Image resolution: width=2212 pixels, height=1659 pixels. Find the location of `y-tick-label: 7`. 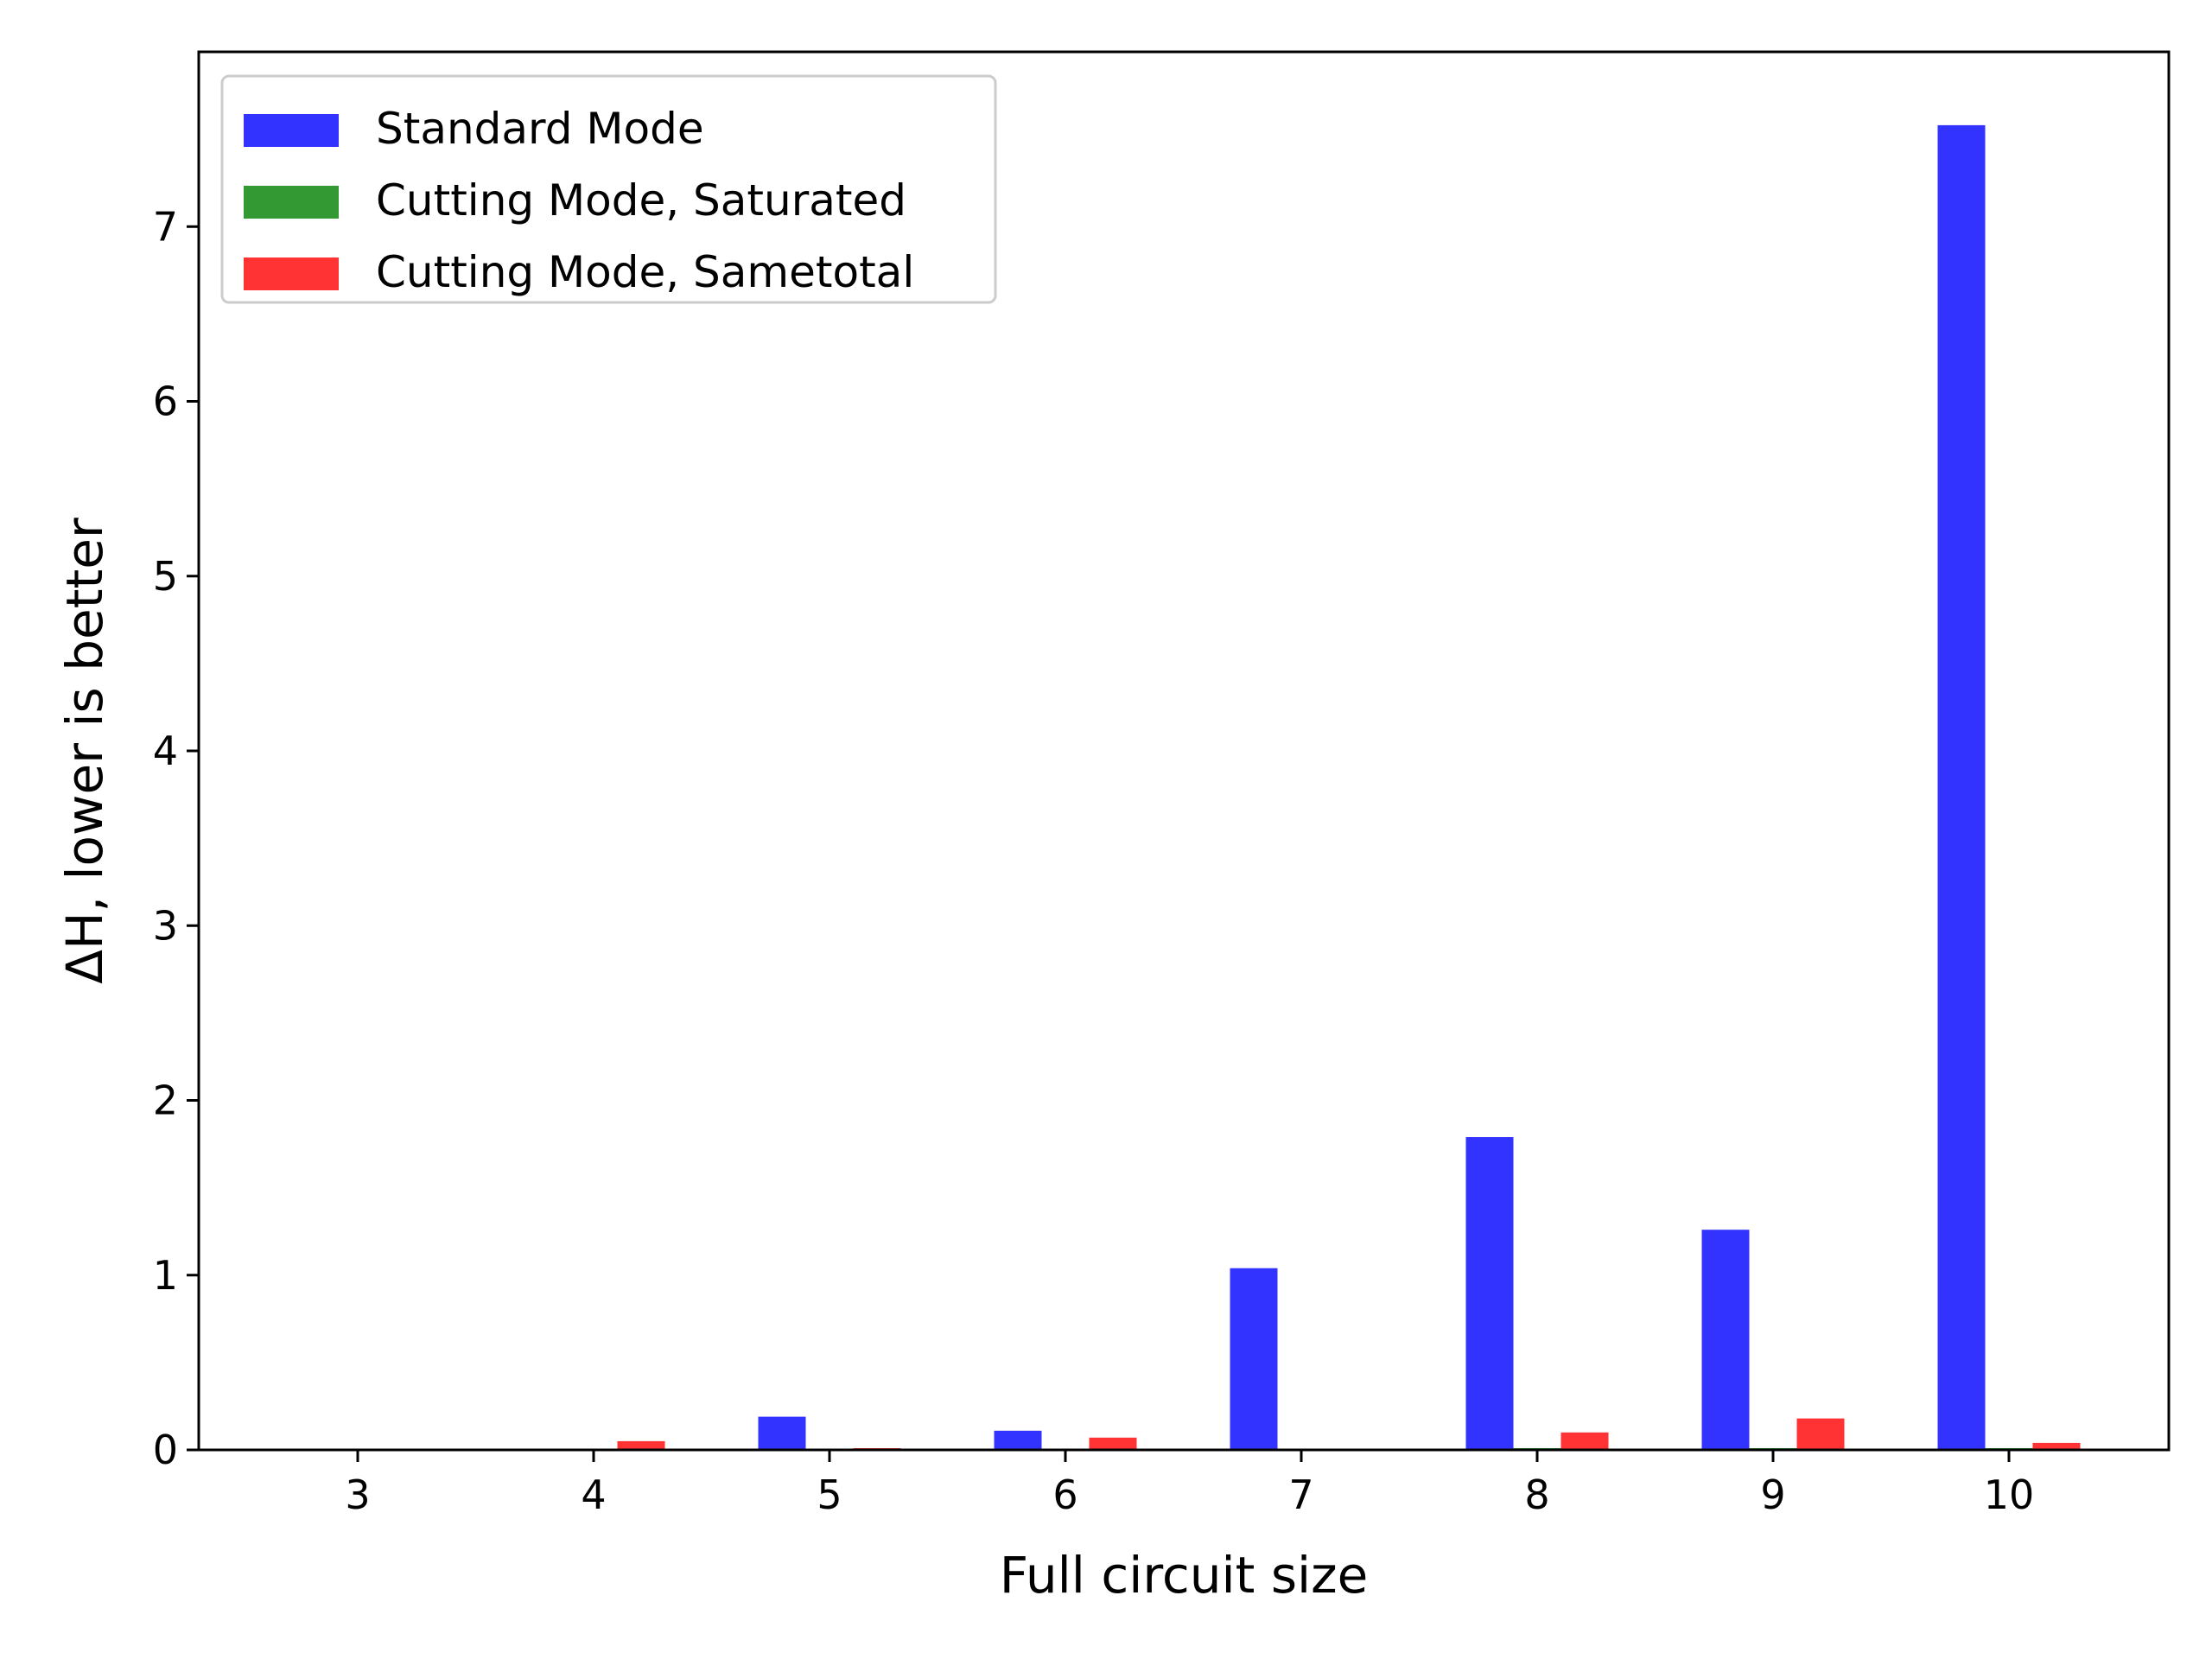

y-tick-label: 7 is located at coordinates (165, 226).